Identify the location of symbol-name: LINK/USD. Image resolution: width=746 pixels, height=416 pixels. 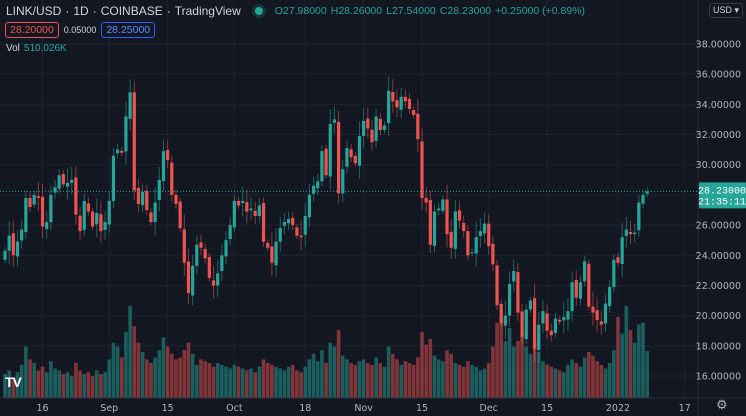
(34, 11).